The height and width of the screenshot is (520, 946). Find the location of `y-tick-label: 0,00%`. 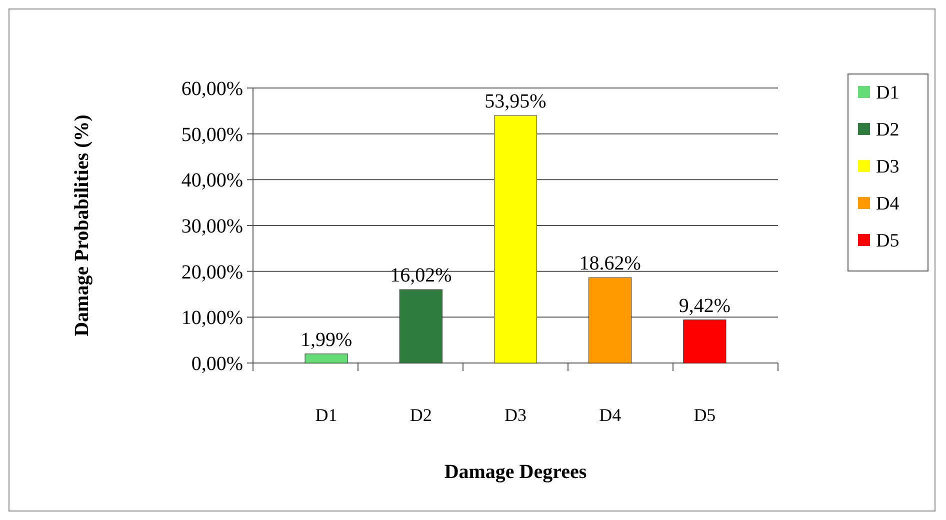

y-tick-label: 0,00% is located at coordinates (217, 364).